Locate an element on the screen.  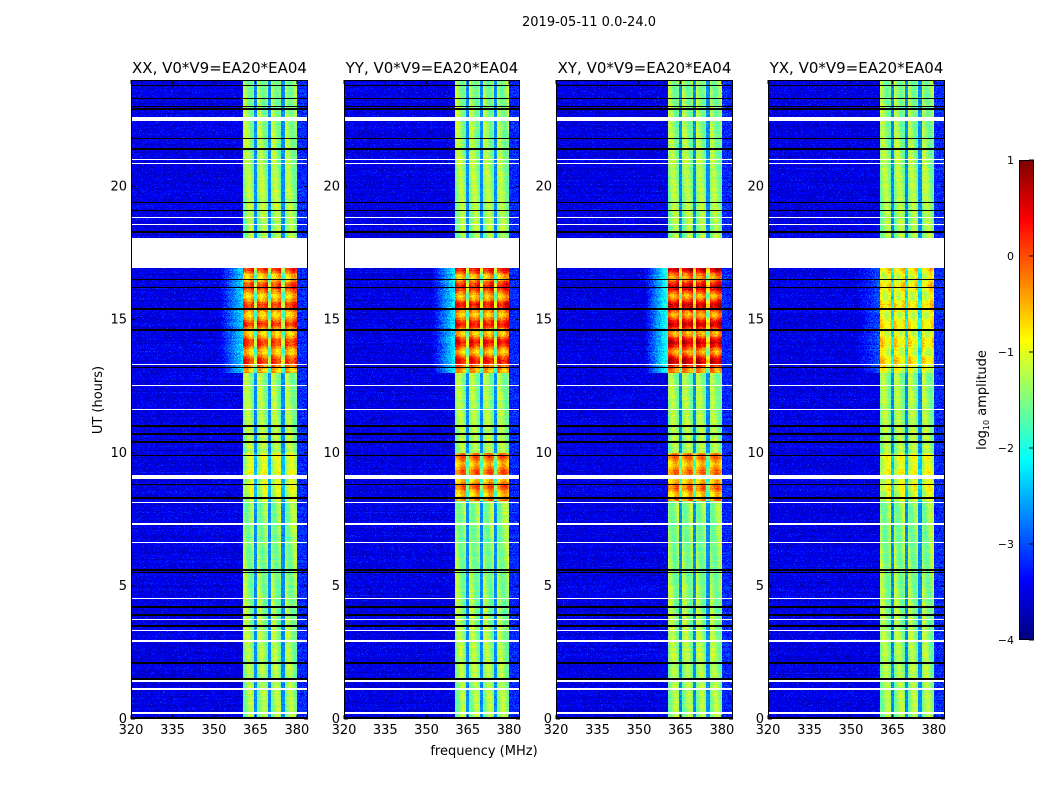
colorbar-tick-label: −3 is located at coordinates (1006, 544).